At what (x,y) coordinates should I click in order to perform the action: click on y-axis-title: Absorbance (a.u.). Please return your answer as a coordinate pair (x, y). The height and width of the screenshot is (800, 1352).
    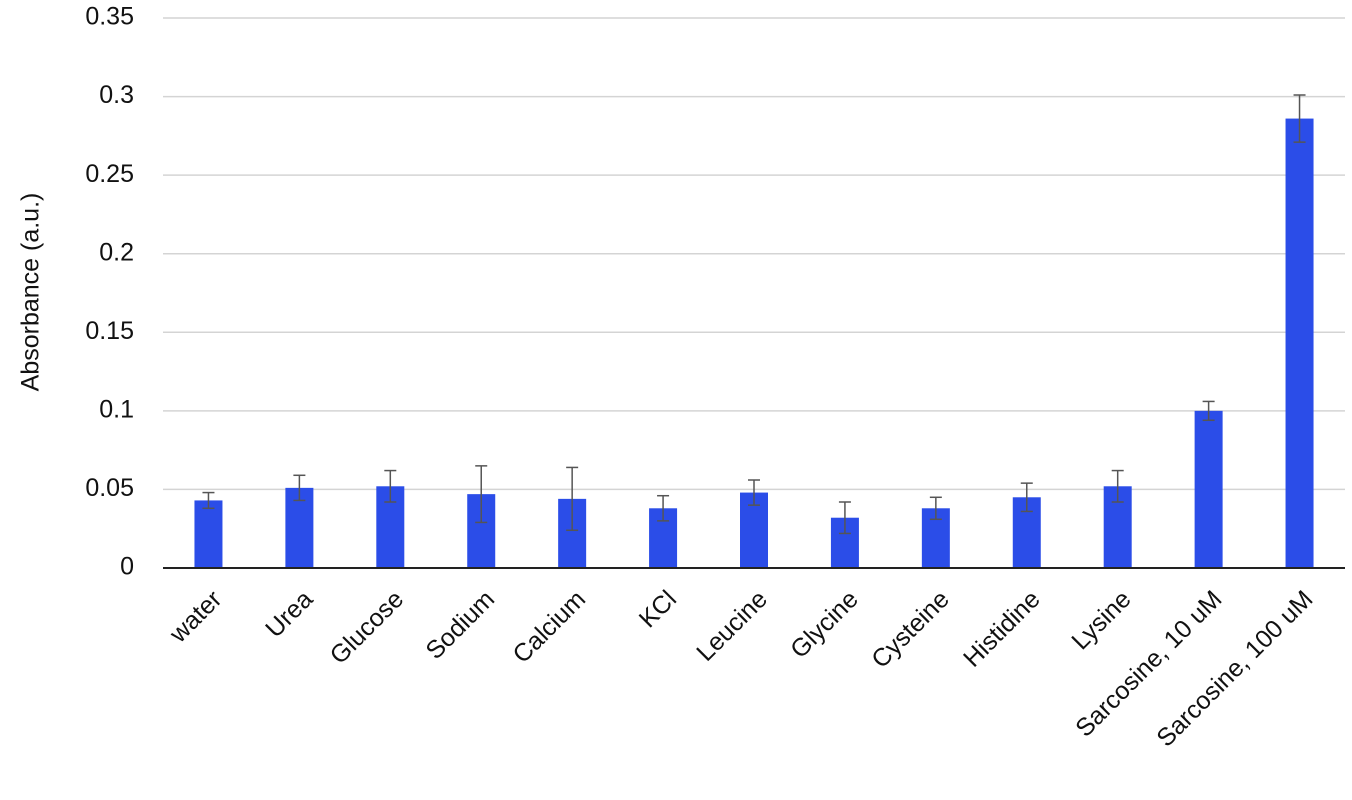
    Looking at the image, I should click on (31, 292).